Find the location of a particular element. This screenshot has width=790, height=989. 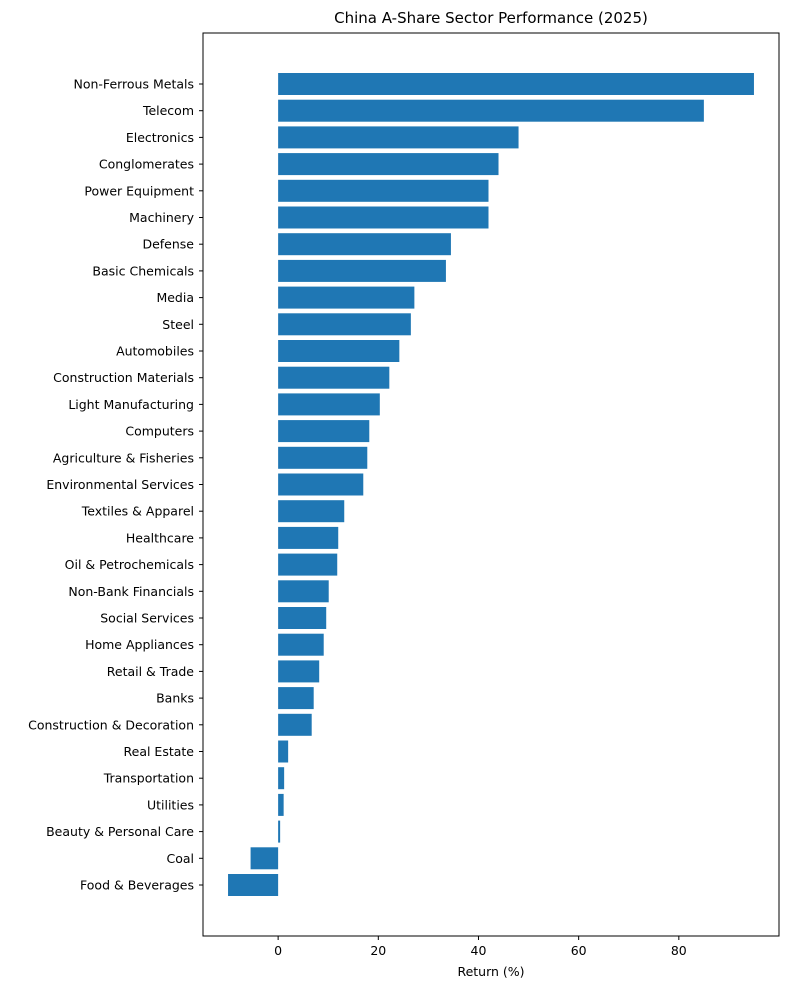

y-tick-label: Computers is located at coordinates (159, 431).